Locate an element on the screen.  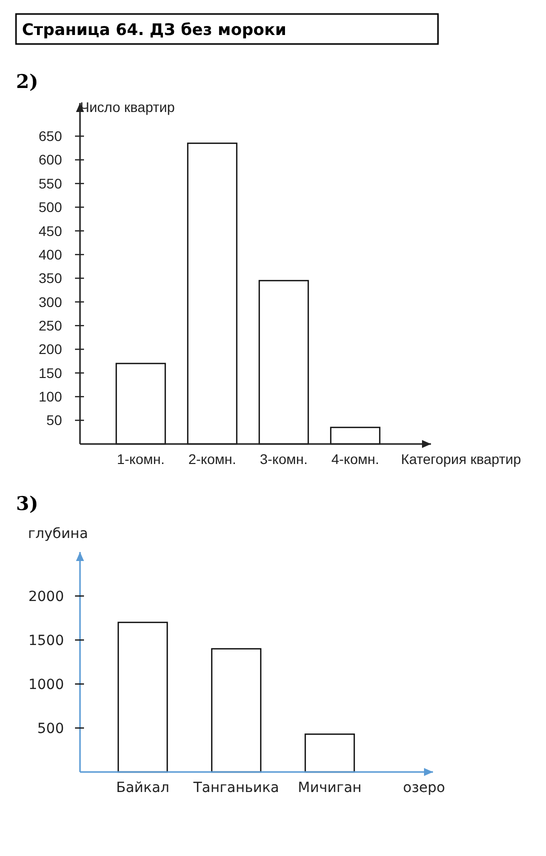
text: Страница 64. ДЗ без мороки is located at coordinates (154, 29).